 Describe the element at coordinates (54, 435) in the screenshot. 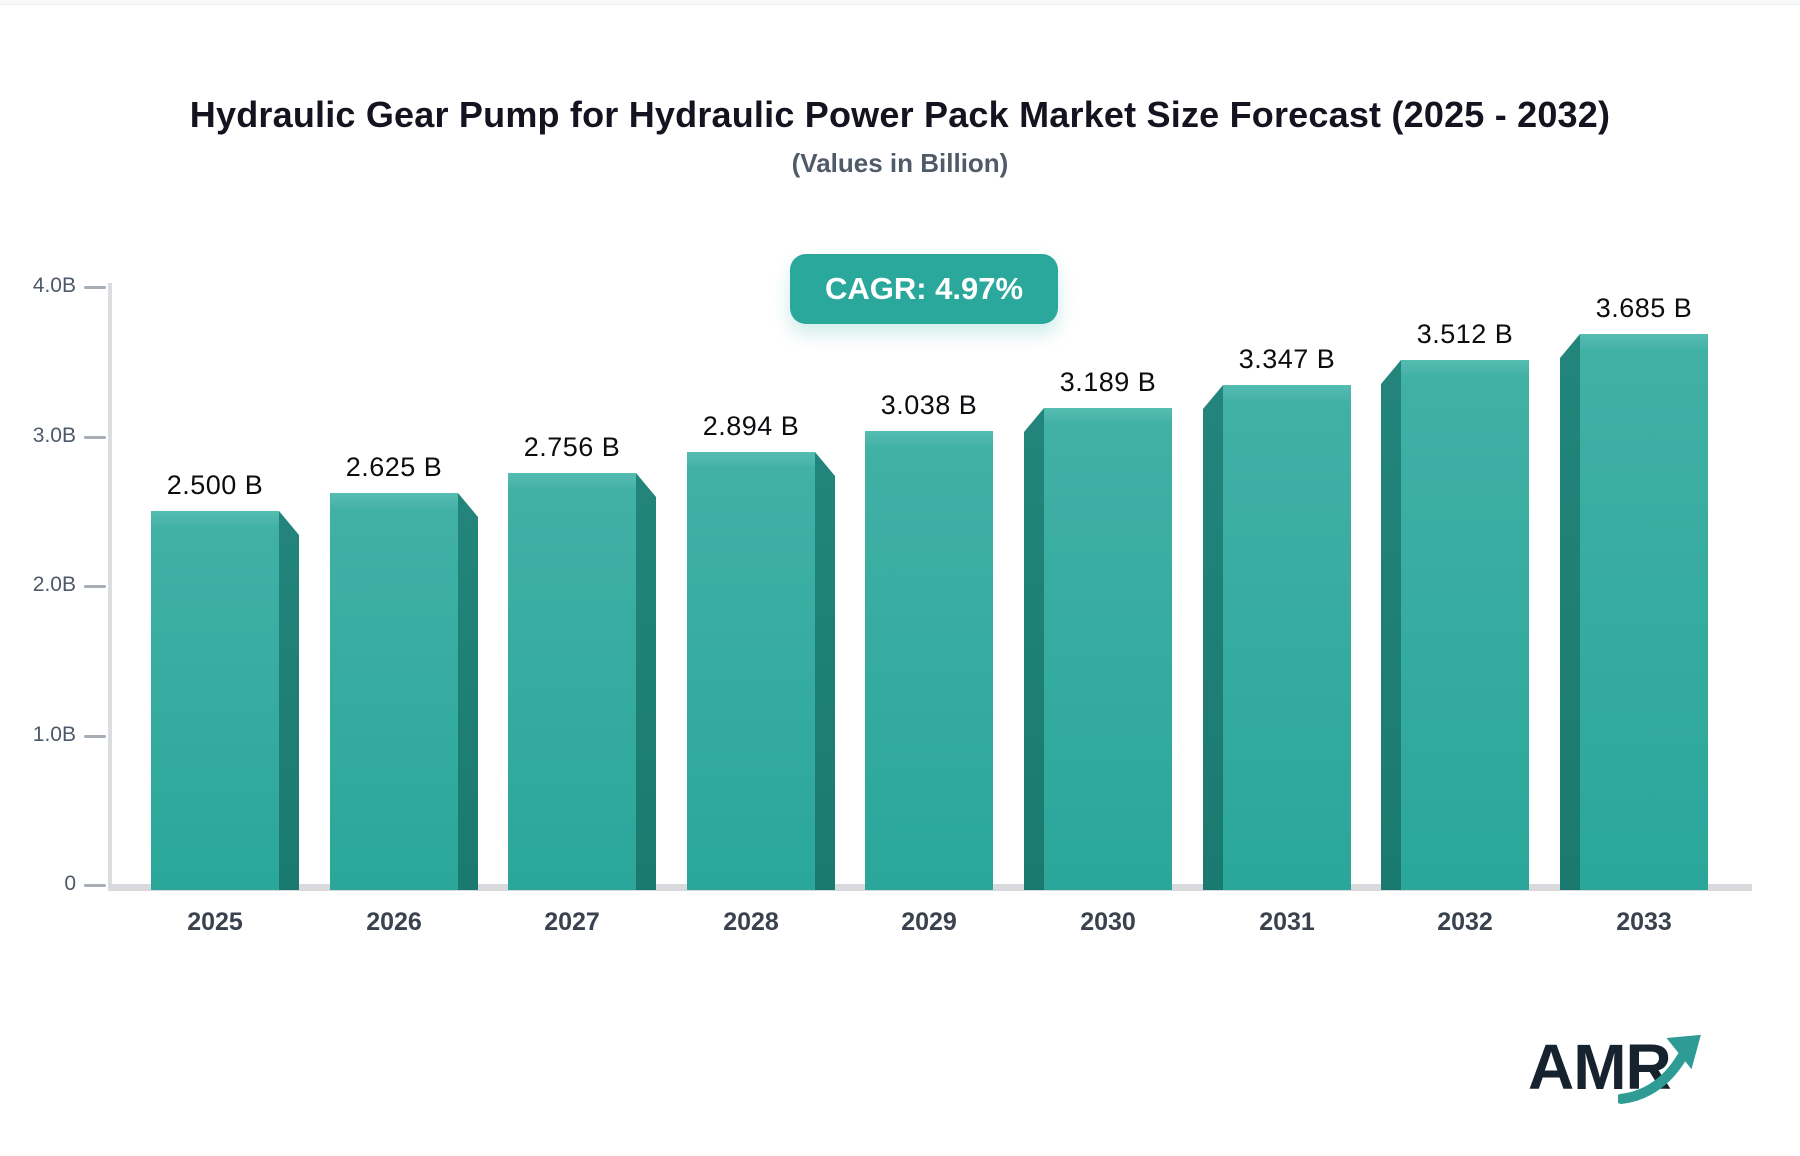

I see `y-axis-tick-label: 3.0B` at that location.